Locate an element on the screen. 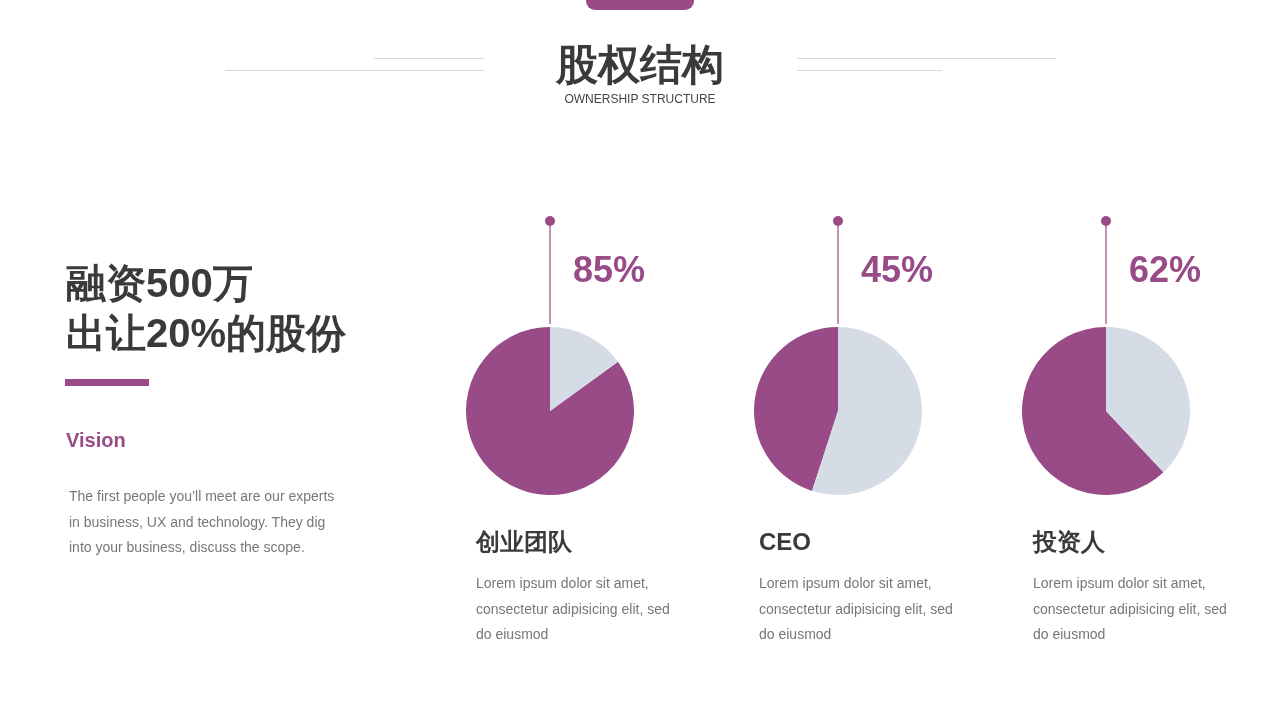 The width and height of the screenshot is (1280, 720). text: 融资500万 is located at coordinates (159, 283).